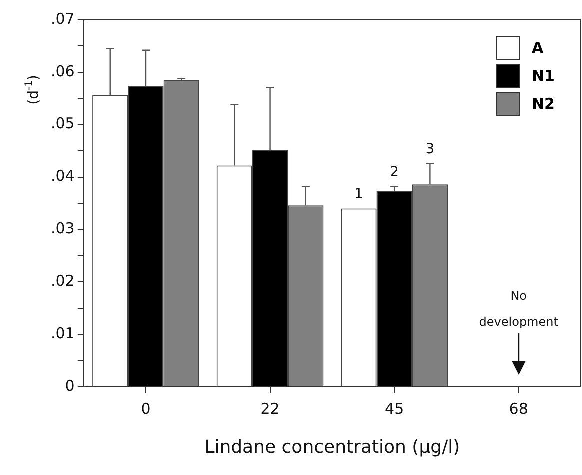 The width and height of the screenshot is (582, 475). What do you see at coordinates (33, 90) in the screenshot?
I see `y-axis-title: (d-1)` at bounding box center [33, 90].